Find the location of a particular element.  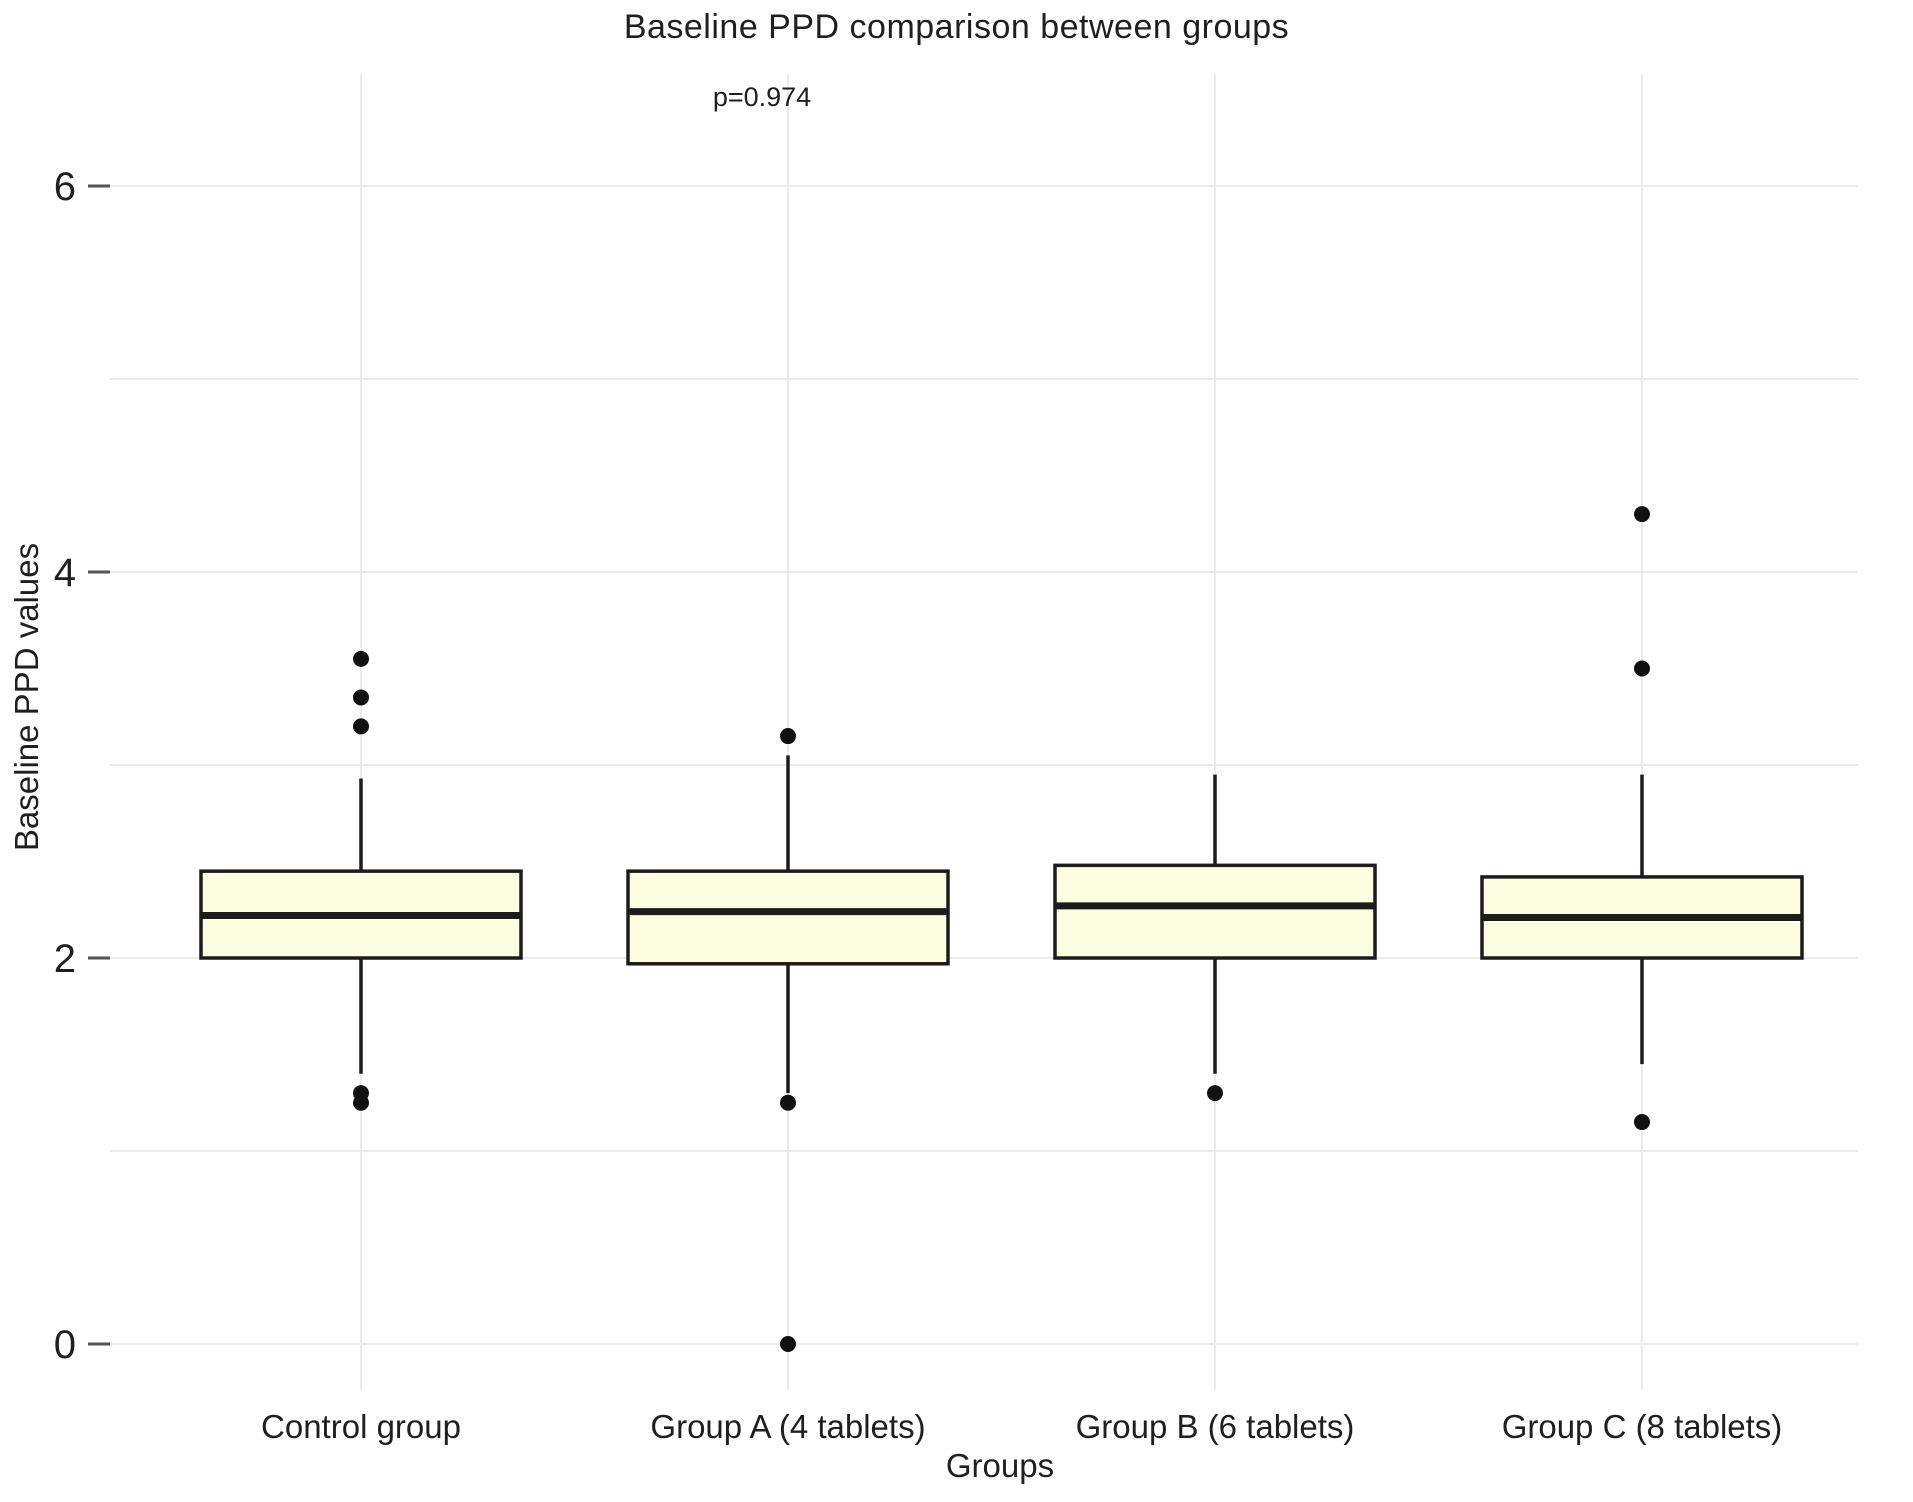

y-tick-label-2: 2 is located at coordinates (65, 959).